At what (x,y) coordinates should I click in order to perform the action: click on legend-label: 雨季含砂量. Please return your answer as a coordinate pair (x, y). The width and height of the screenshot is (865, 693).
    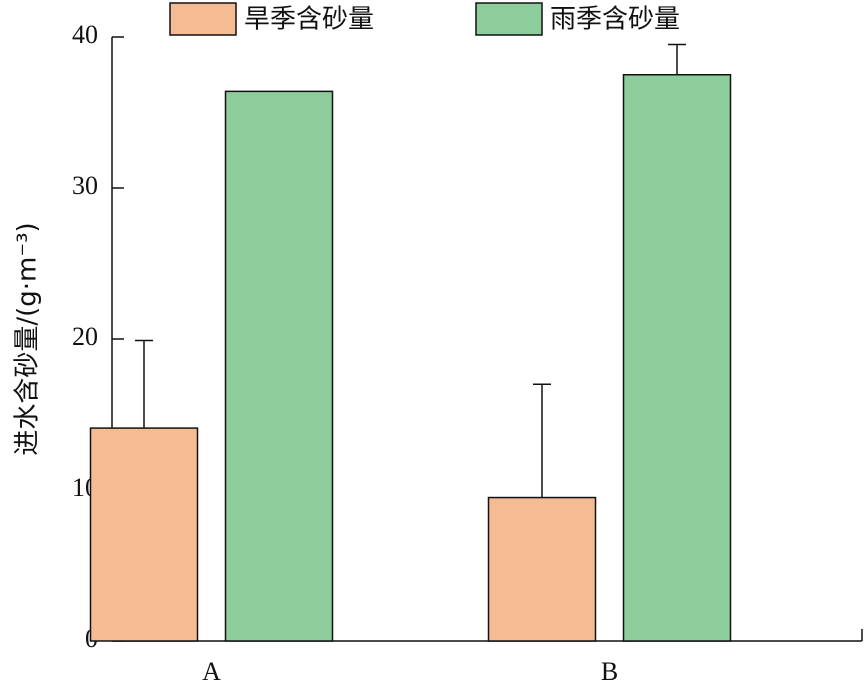
    Looking at the image, I should click on (615, 20).